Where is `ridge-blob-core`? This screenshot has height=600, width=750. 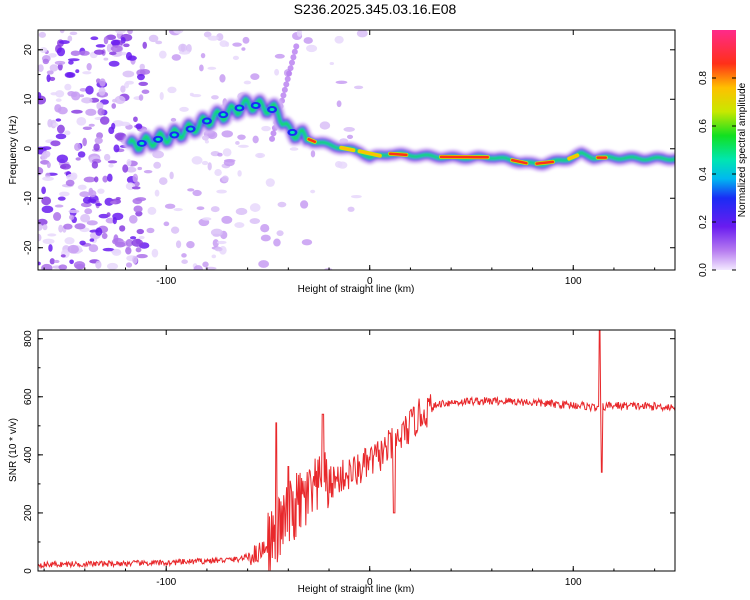 ridge-blob-core is located at coordinates (256, 105).